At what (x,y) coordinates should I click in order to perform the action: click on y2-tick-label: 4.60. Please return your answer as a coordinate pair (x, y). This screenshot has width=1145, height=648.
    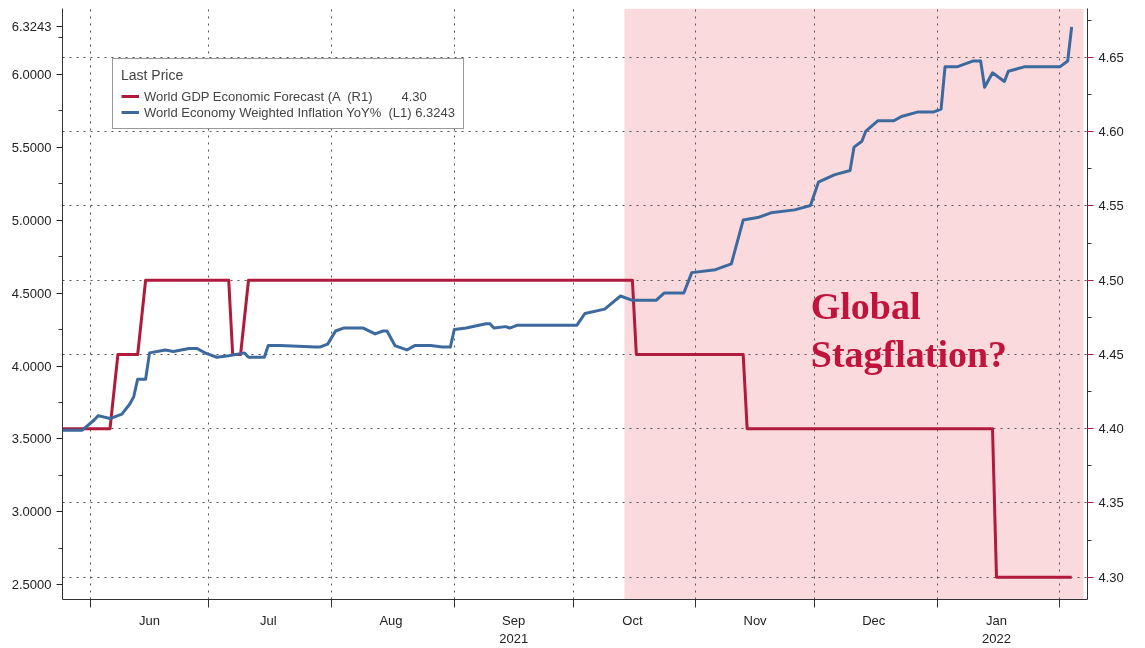
    Looking at the image, I should click on (1111, 132).